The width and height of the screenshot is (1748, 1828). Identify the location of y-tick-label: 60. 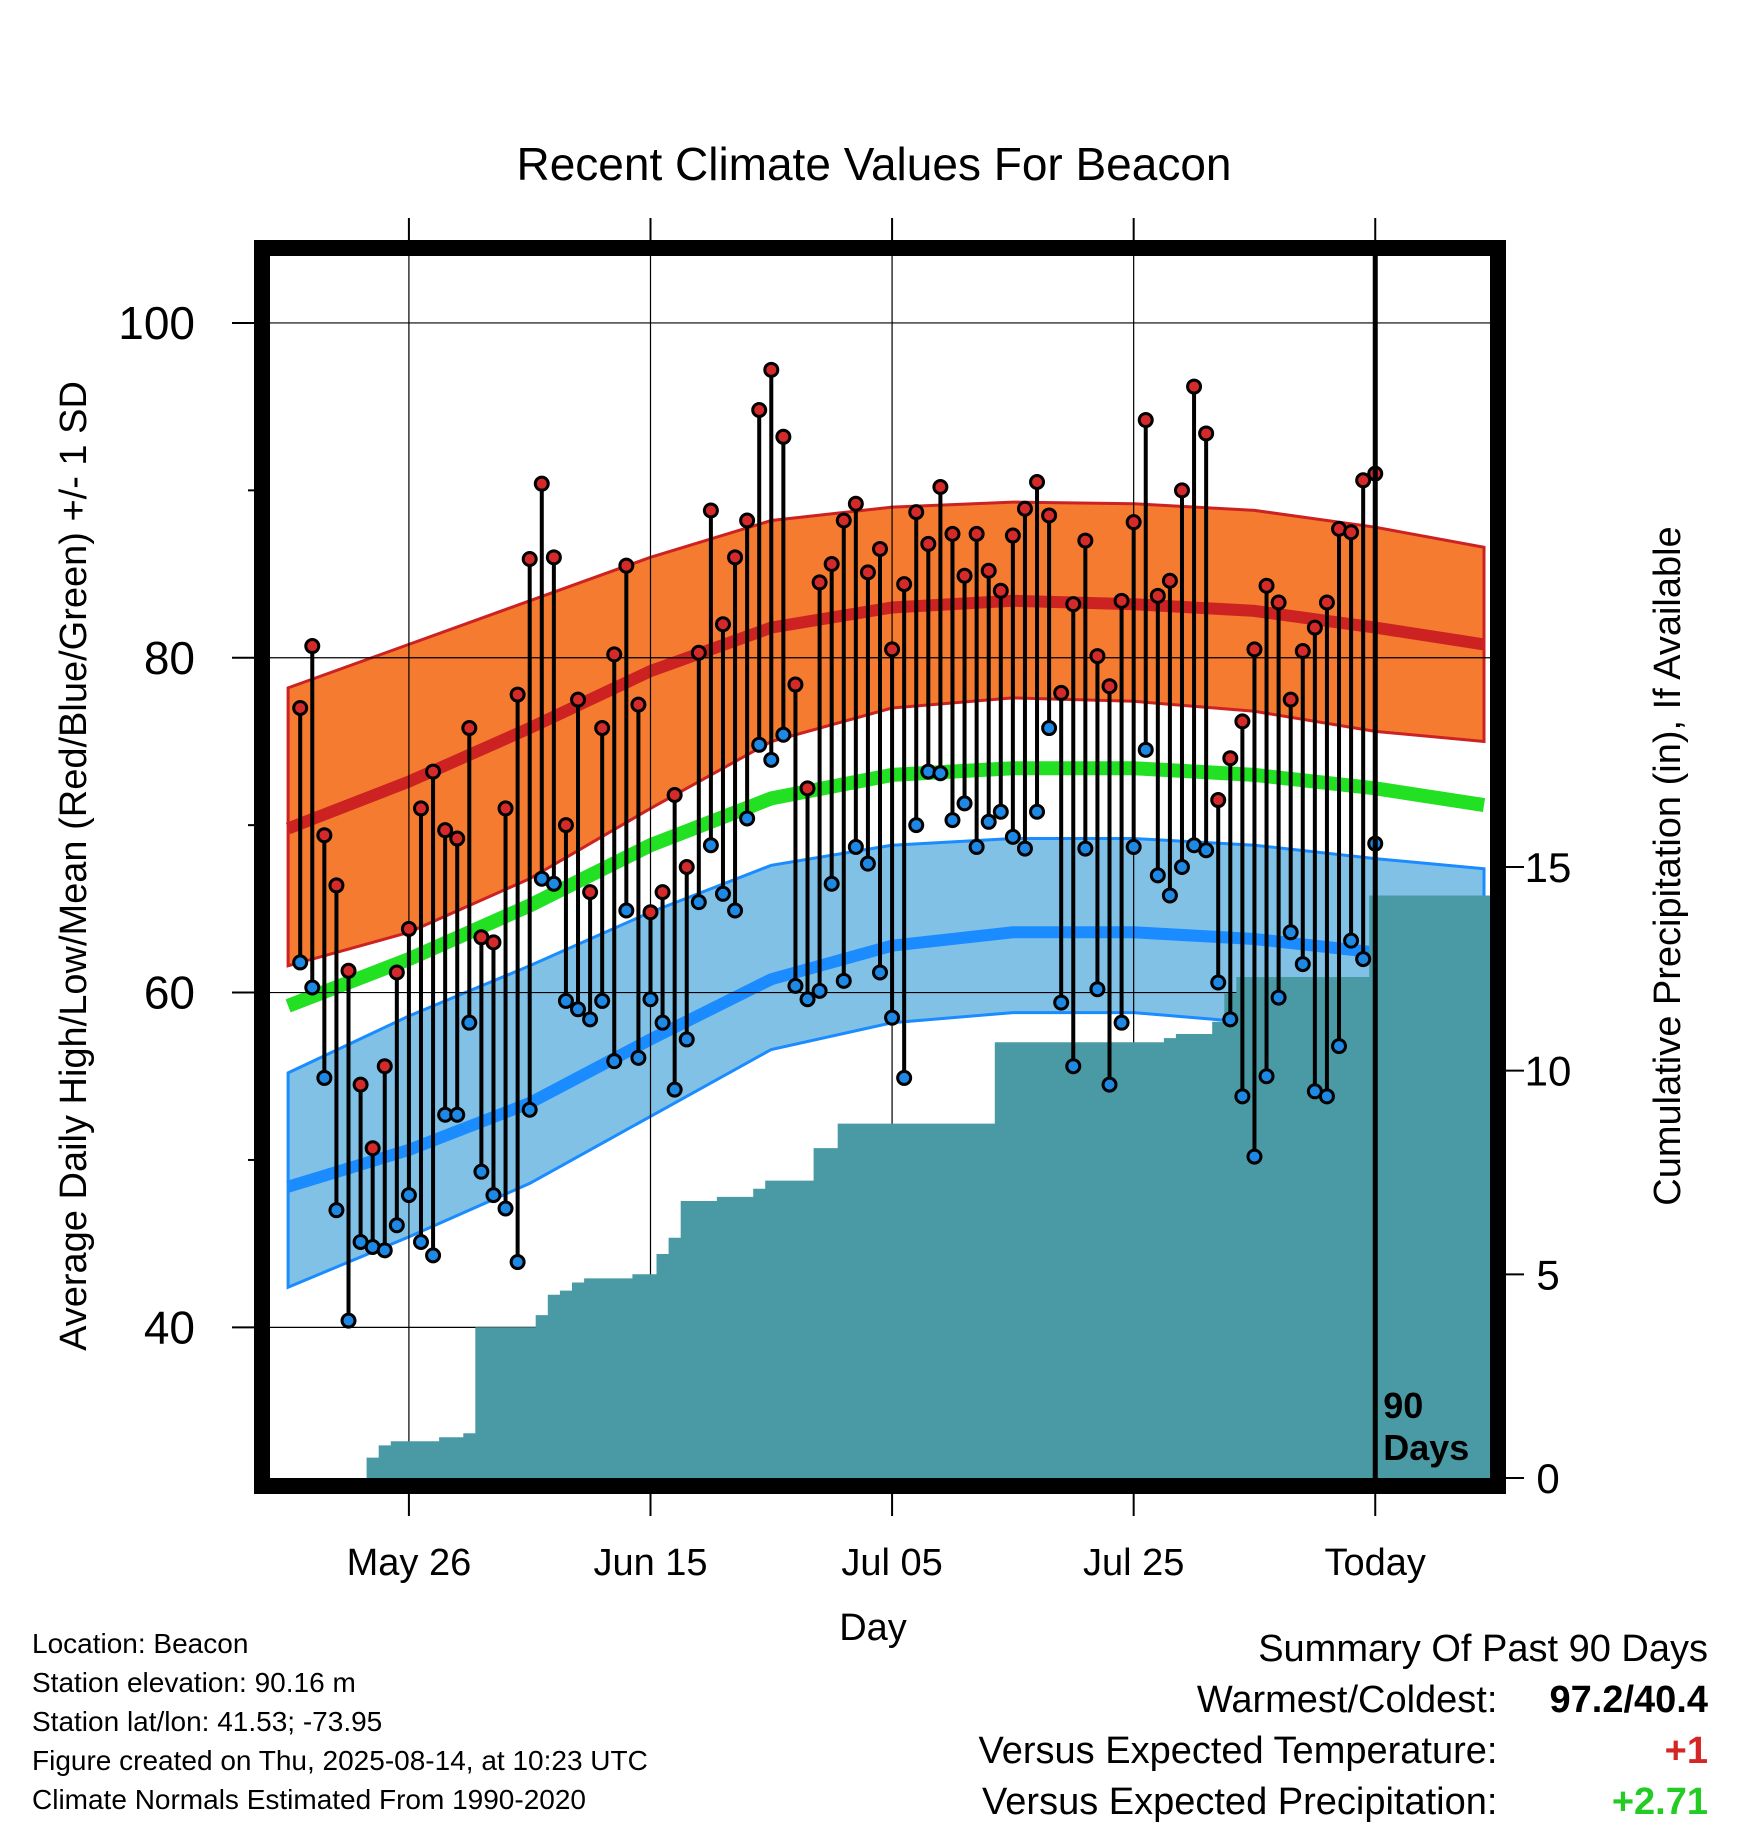
(169, 993).